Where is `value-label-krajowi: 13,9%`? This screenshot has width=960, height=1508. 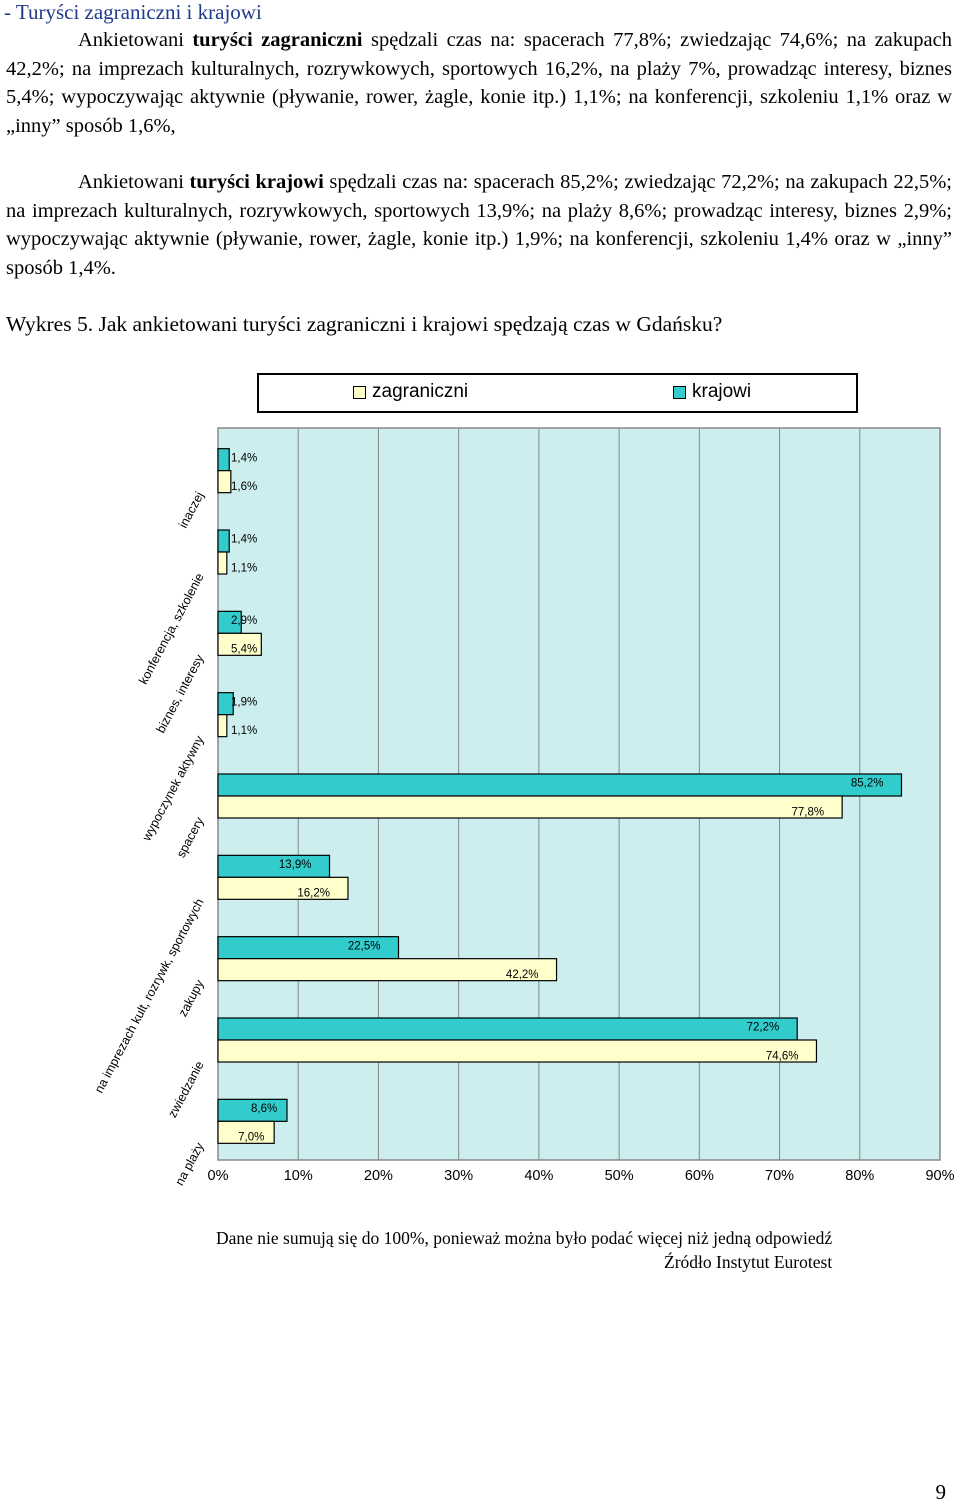 value-label-krajowi: 13,9% is located at coordinates (295, 865).